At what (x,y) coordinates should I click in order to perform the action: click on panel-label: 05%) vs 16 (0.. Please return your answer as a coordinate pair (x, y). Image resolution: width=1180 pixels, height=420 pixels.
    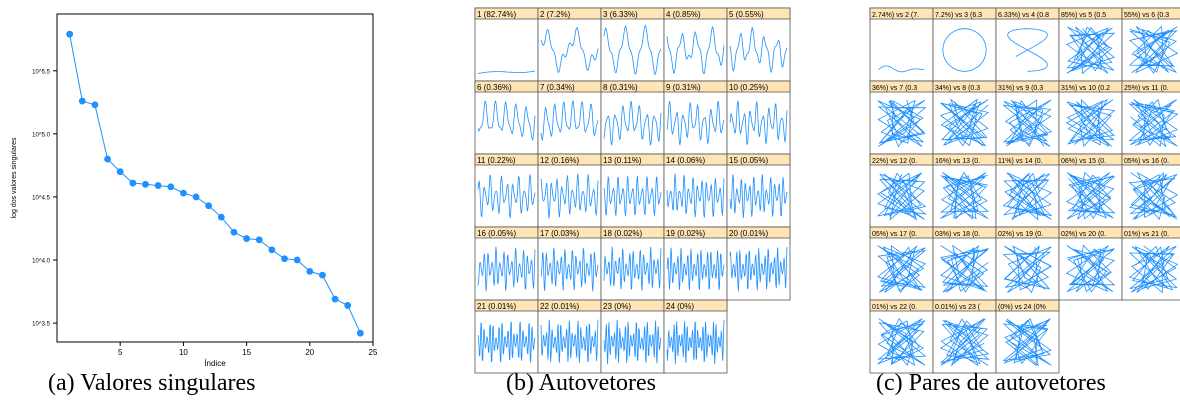
    Looking at the image, I should click on (1146, 161).